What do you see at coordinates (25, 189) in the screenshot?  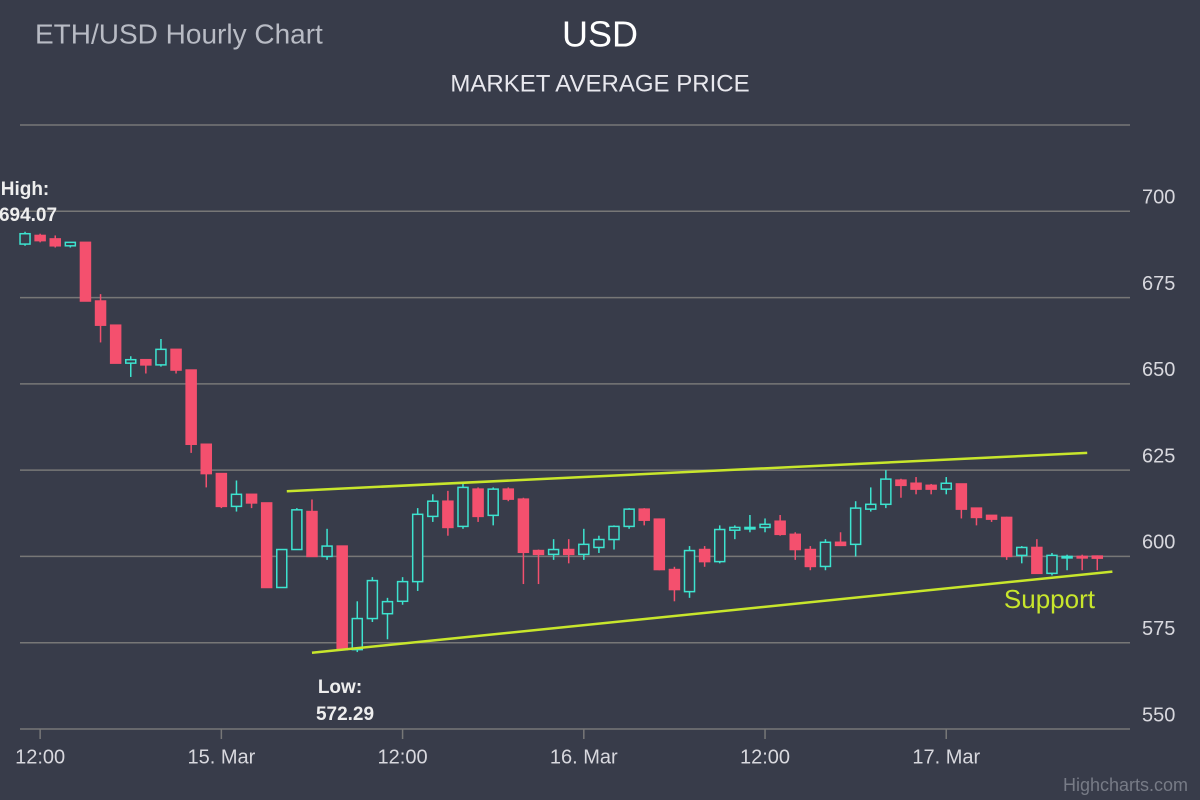 I see `high-label: High:` at bounding box center [25, 189].